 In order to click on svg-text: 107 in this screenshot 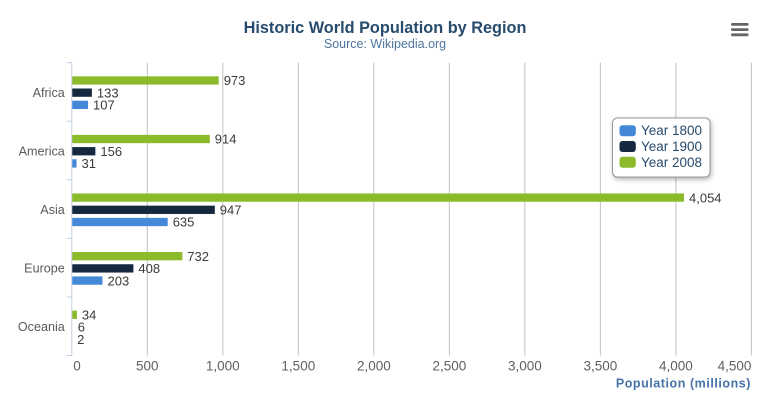, I will do `click(104, 105)`.